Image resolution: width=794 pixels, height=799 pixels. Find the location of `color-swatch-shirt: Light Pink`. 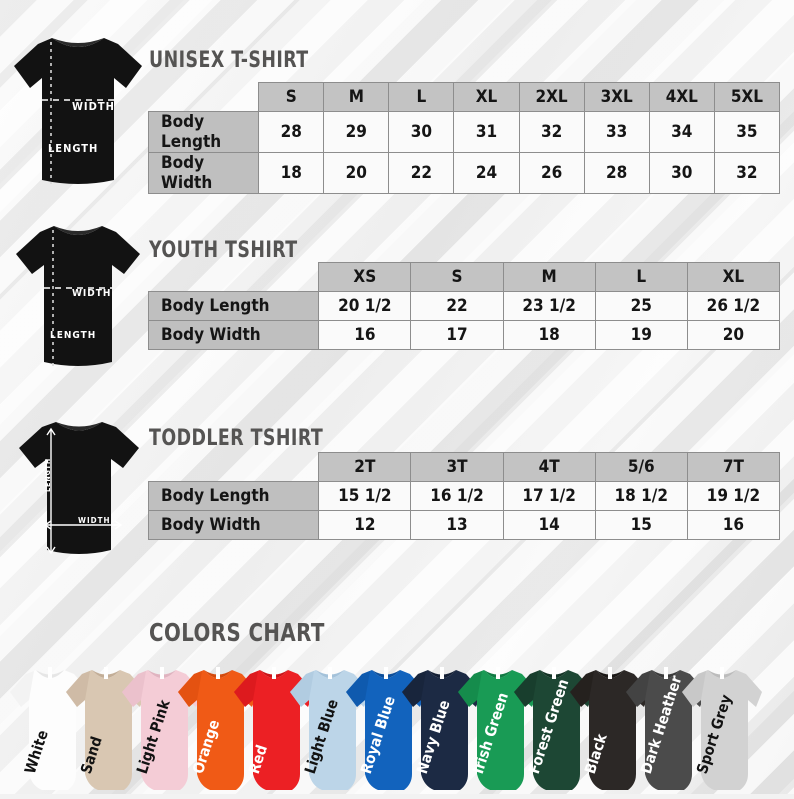

color-swatch-shirt: Light Pink is located at coordinates (162, 728).